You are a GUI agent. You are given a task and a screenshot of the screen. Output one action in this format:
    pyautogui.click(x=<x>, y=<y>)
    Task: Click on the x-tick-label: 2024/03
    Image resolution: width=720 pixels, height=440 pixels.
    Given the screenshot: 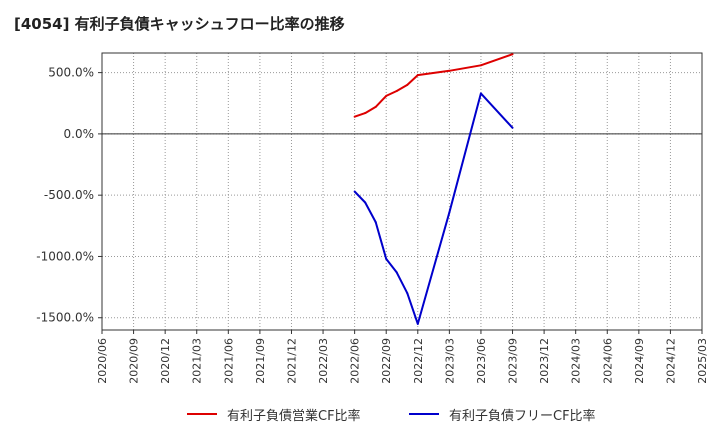 What is the action you would take?
    pyautogui.click(x=576, y=361)
    